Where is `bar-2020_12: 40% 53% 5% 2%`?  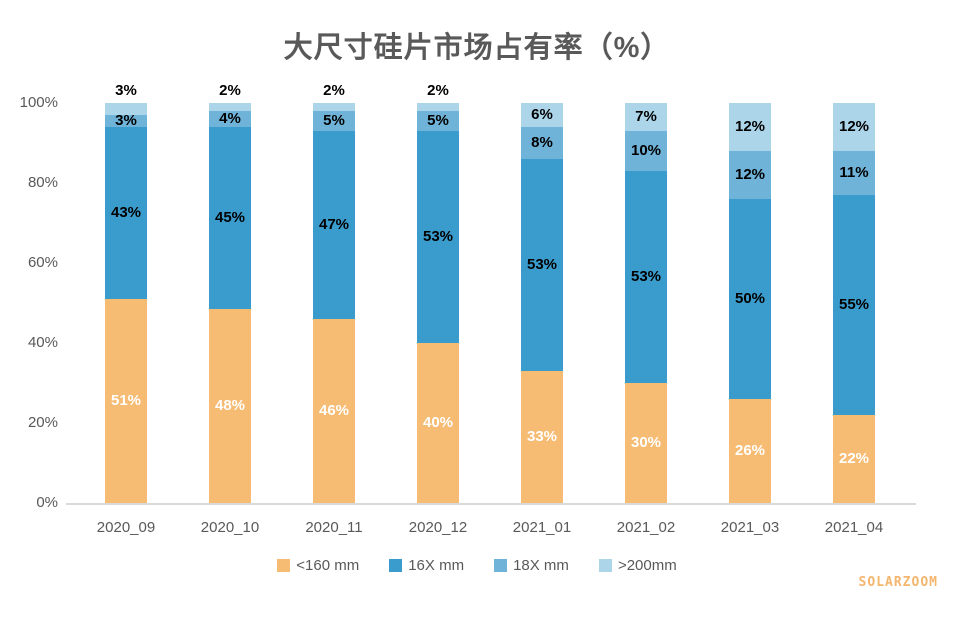
bar-2020_12: 40% 53% 5% 2% is located at coordinates (438, 292).